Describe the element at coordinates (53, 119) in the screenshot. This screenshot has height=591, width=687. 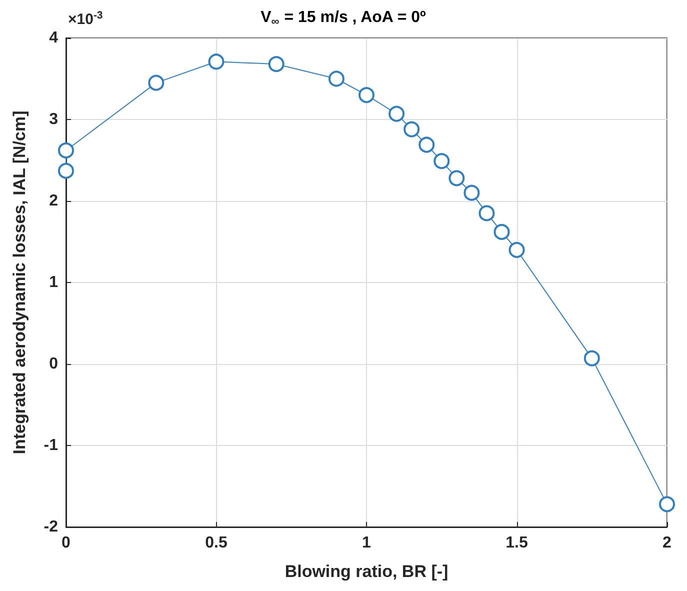
I see `y-tick-label: 3` at that location.